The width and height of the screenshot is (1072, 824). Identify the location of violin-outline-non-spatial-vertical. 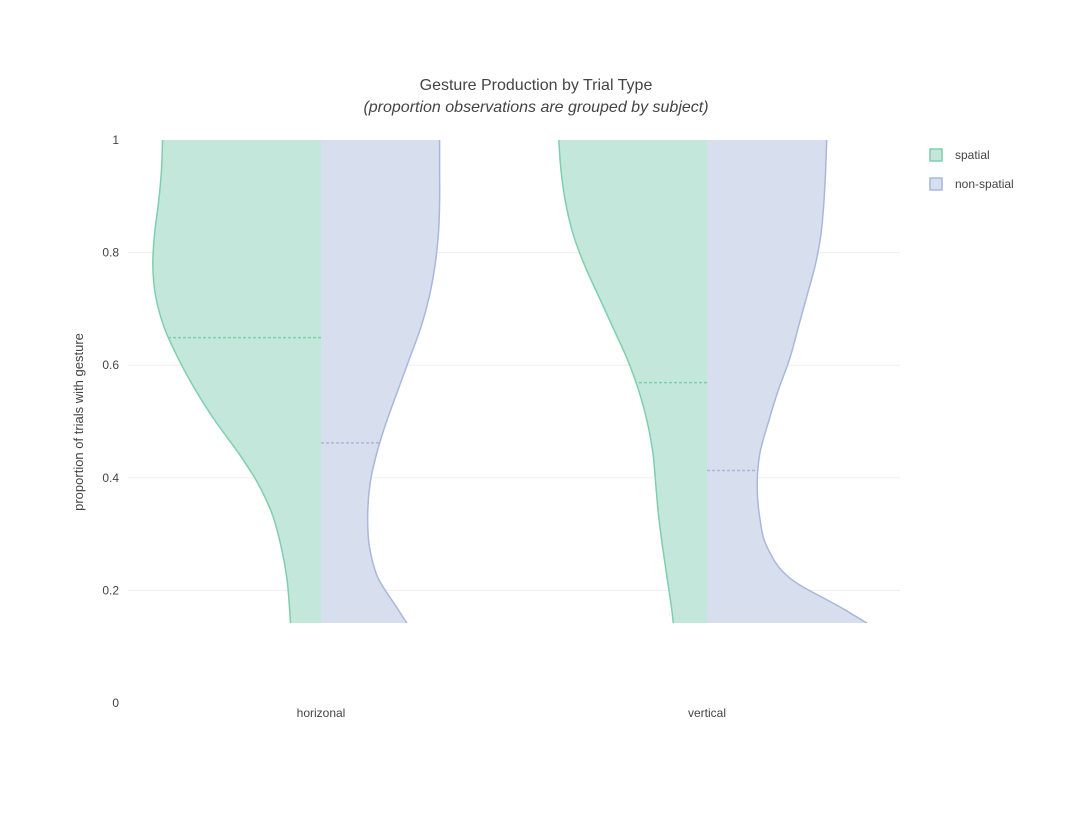
(812, 381).